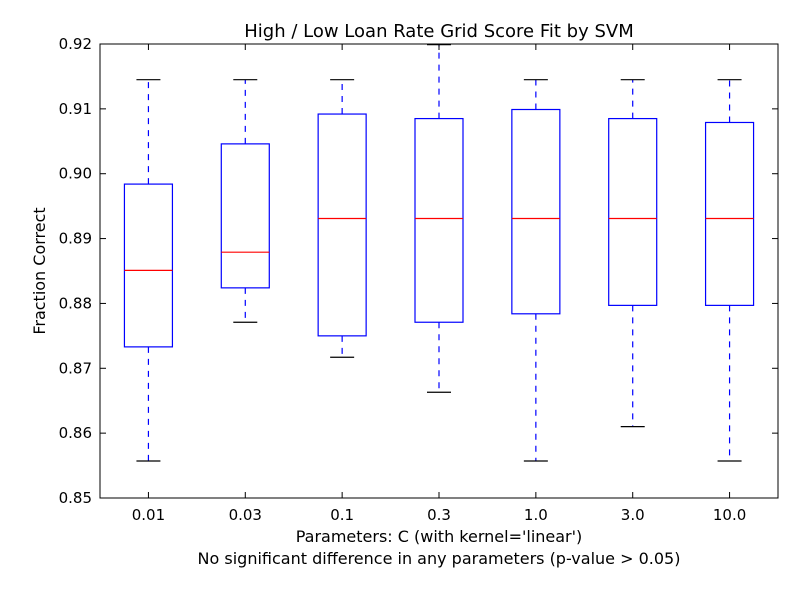 The width and height of the screenshot is (800, 600). Describe the element at coordinates (729, 515) in the screenshot. I see `x-tick-label: 10.0` at that location.